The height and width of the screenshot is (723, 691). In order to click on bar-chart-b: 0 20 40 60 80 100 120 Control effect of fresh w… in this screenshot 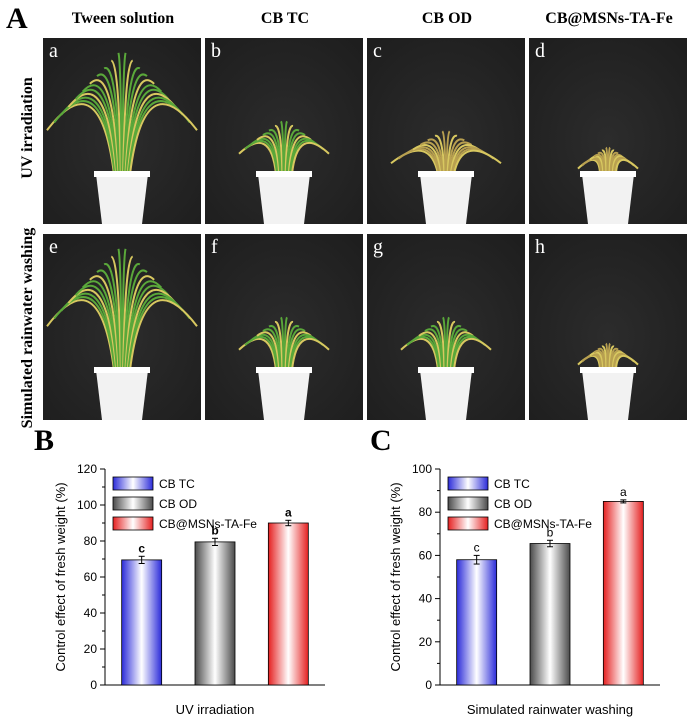, I will do `click(189, 589)`.